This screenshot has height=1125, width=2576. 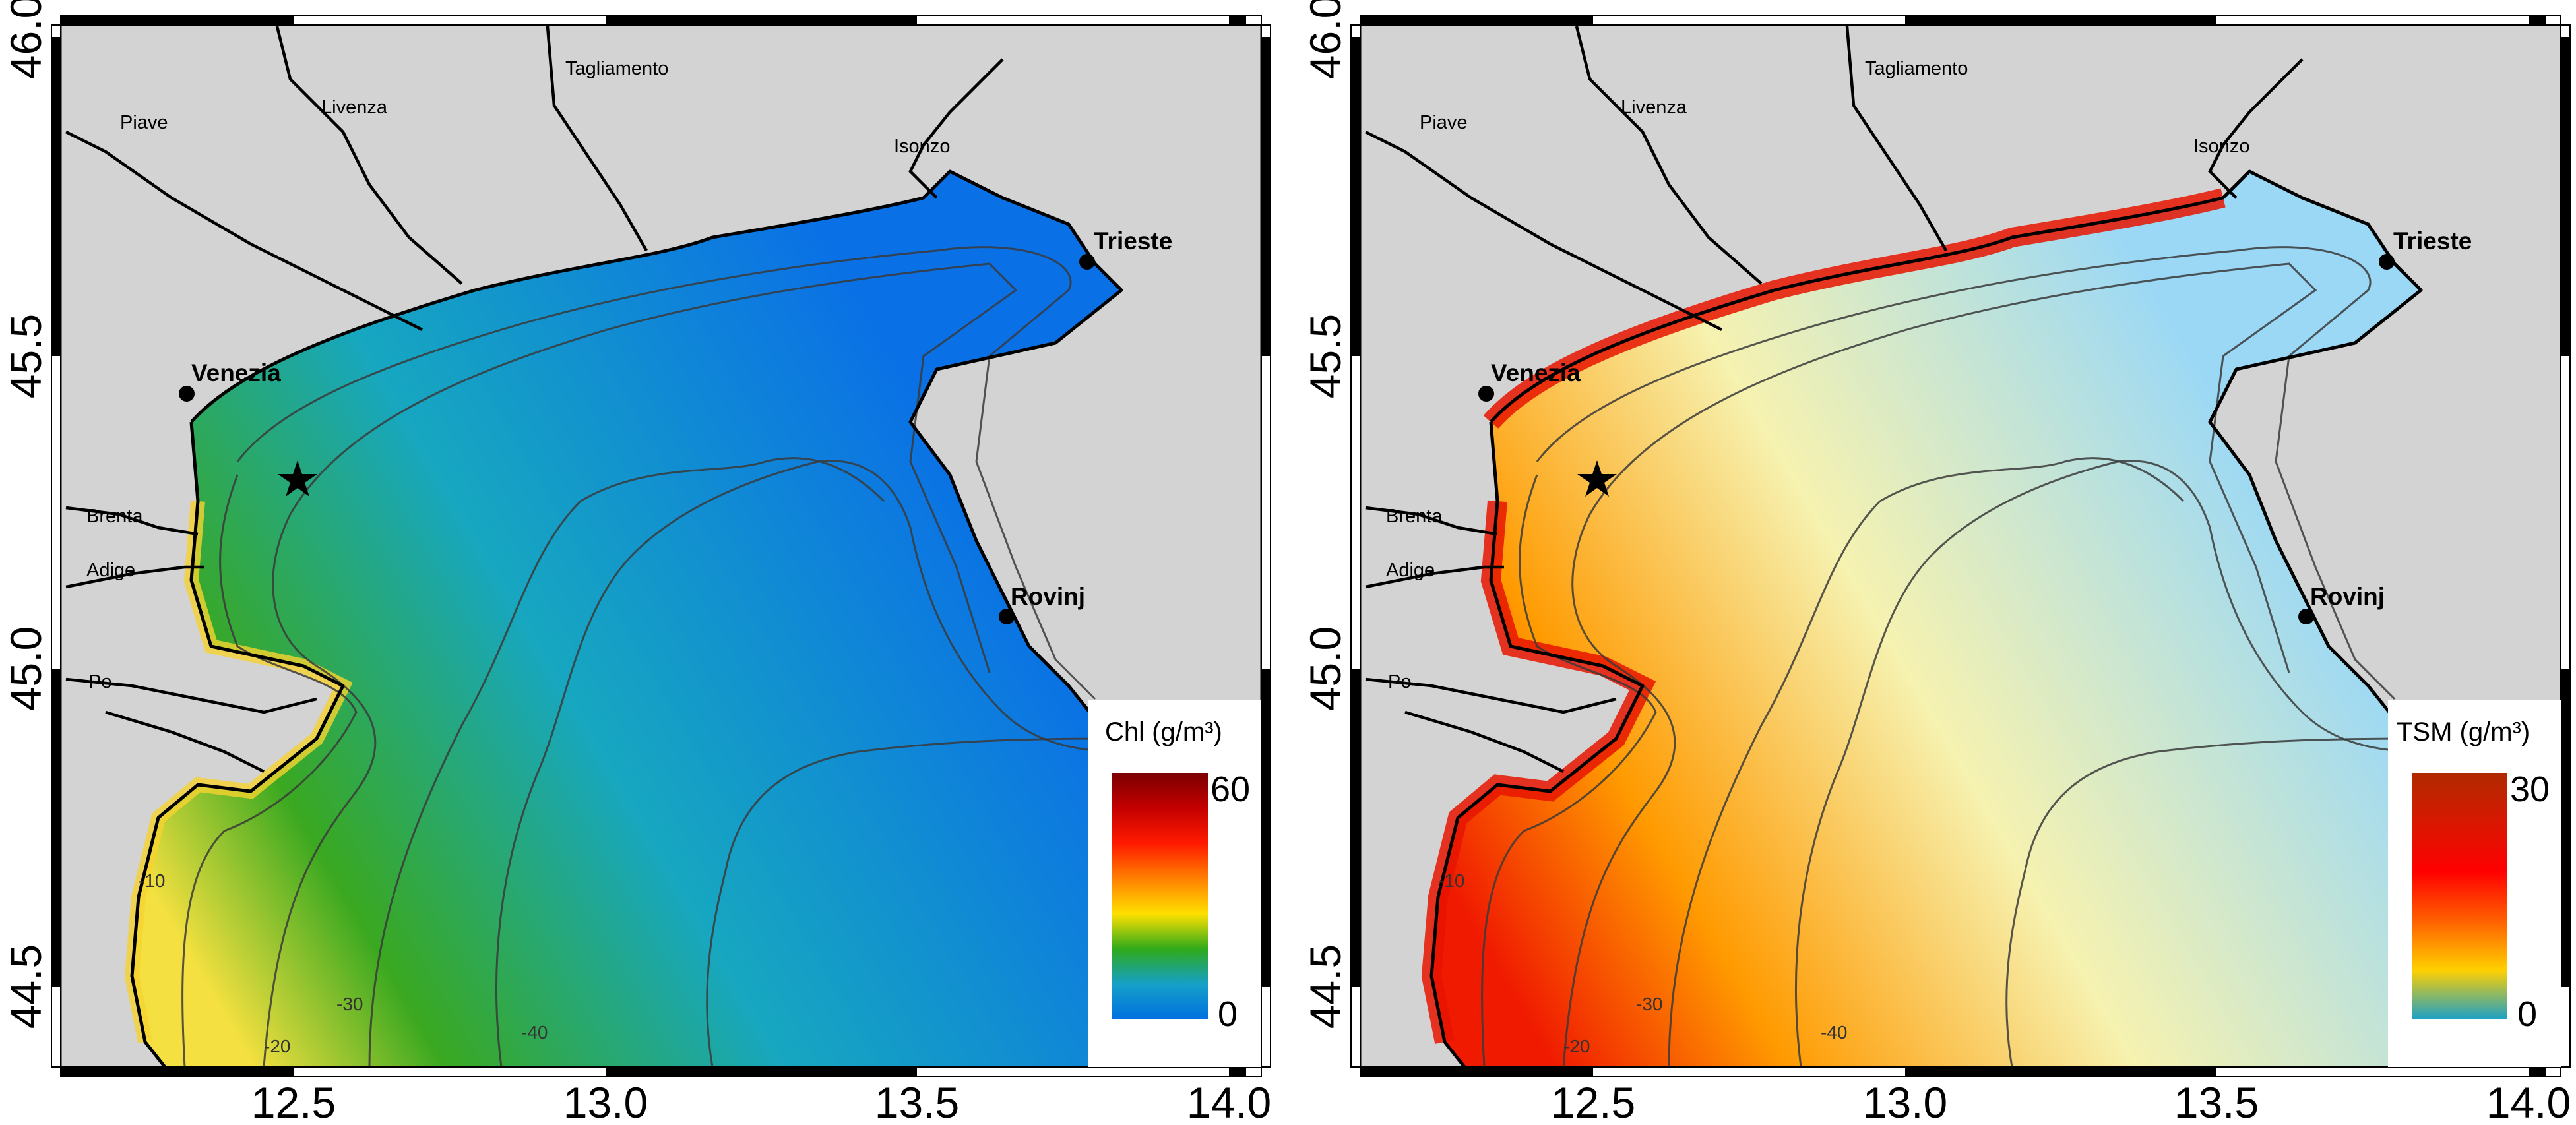 I want to click on colorbar-max-label: 60, so click(x=1230, y=790).